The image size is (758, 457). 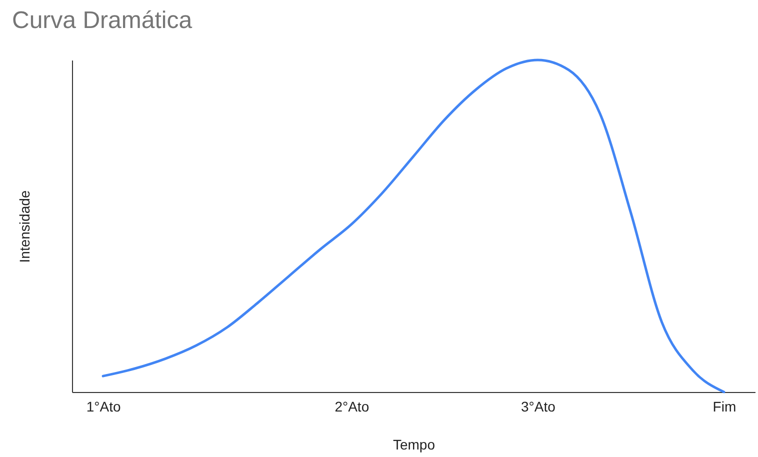 What do you see at coordinates (538, 406) in the screenshot?
I see `x-tick-label: 3°Ato` at bounding box center [538, 406].